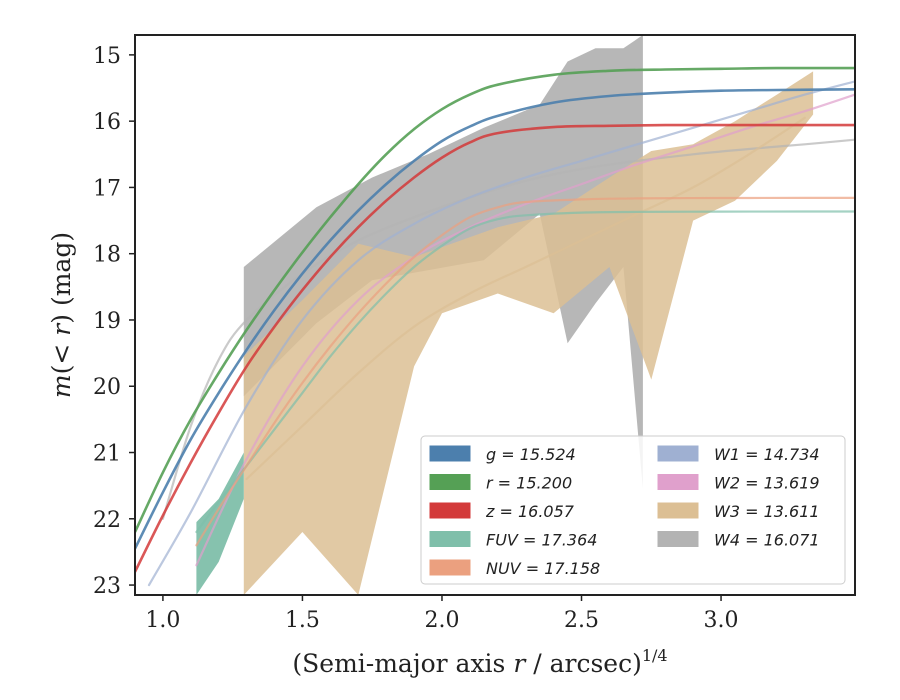 The width and height of the screenshot is (900, 700). I want to click on x-tick-label: 1.0, so click(162, 620).